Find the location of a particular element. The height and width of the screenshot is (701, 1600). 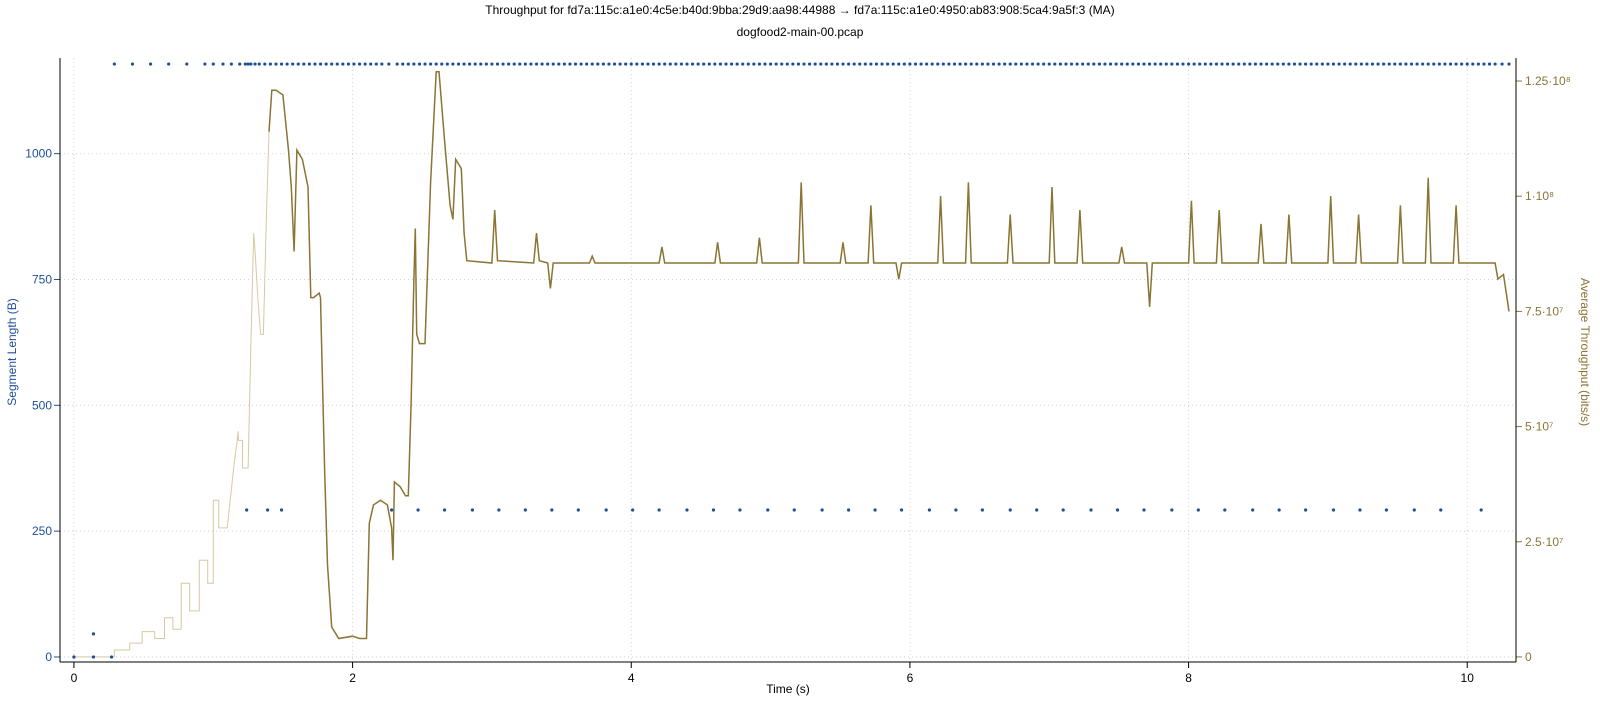

y-left-tick-label: 750 is located at coordinates (42, 279).